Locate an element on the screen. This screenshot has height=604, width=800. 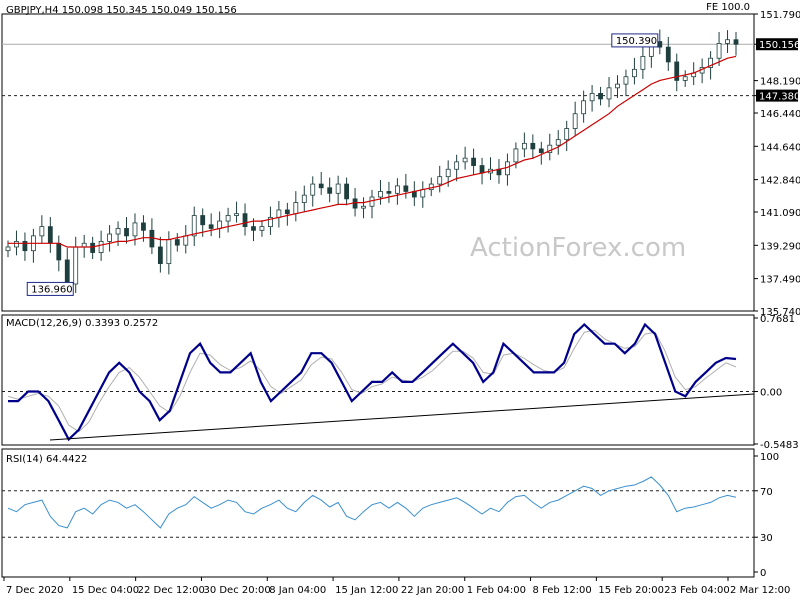
rsi-title: RSI(14) 64.4422 is located at coordinates (46, 459).